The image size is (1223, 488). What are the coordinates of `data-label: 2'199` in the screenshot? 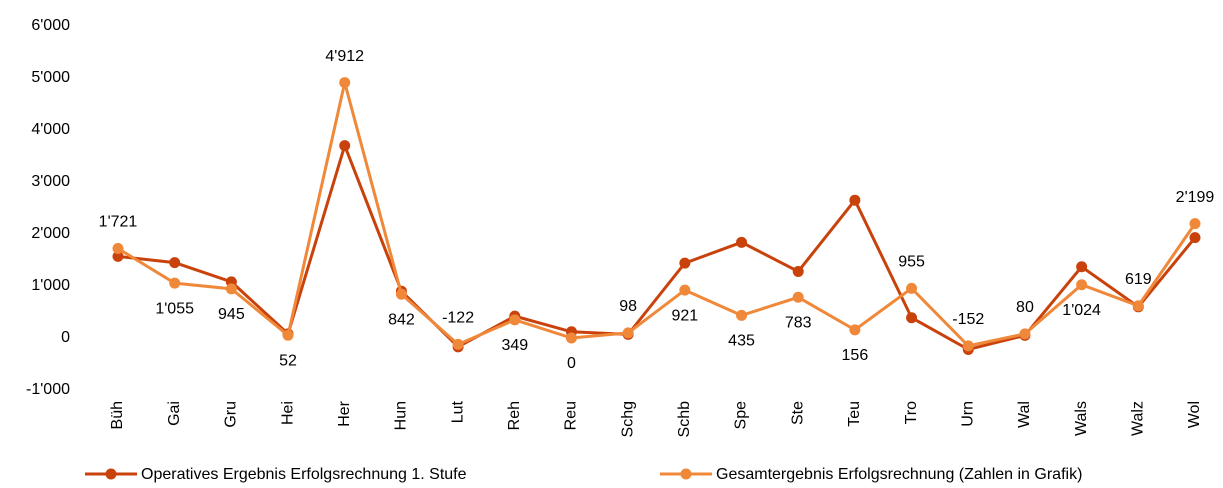 It's located at (1195, 197).